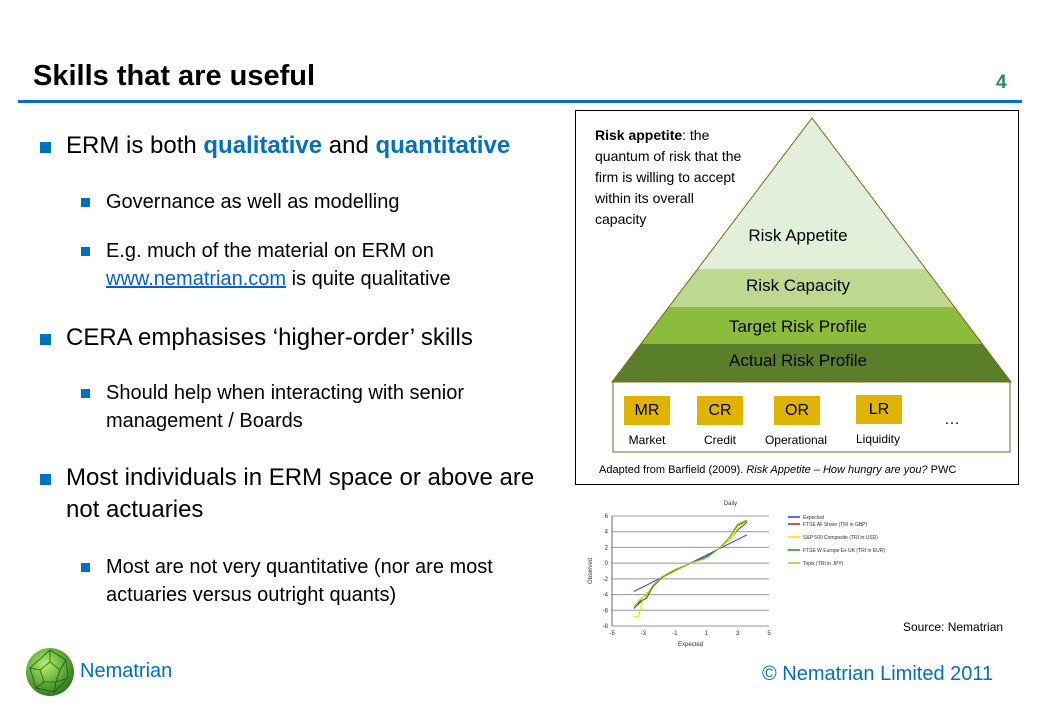 The image size is (1040, 720). I want to click on legend-entry: FTSE All Share (TRI in GBP), so click(835, 525).